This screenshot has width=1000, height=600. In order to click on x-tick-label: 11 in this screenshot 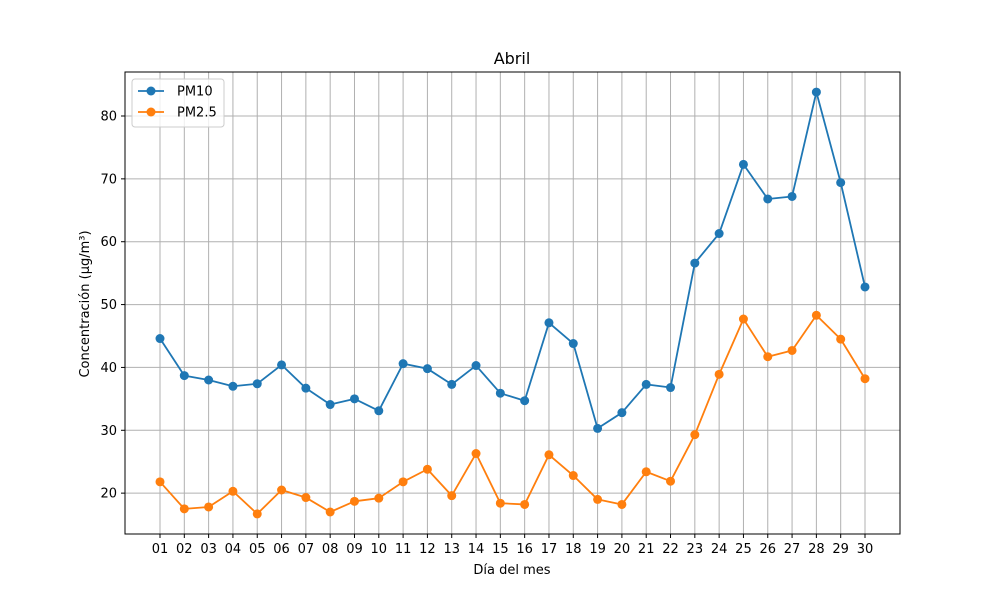, I will do `click(403, 549)`.